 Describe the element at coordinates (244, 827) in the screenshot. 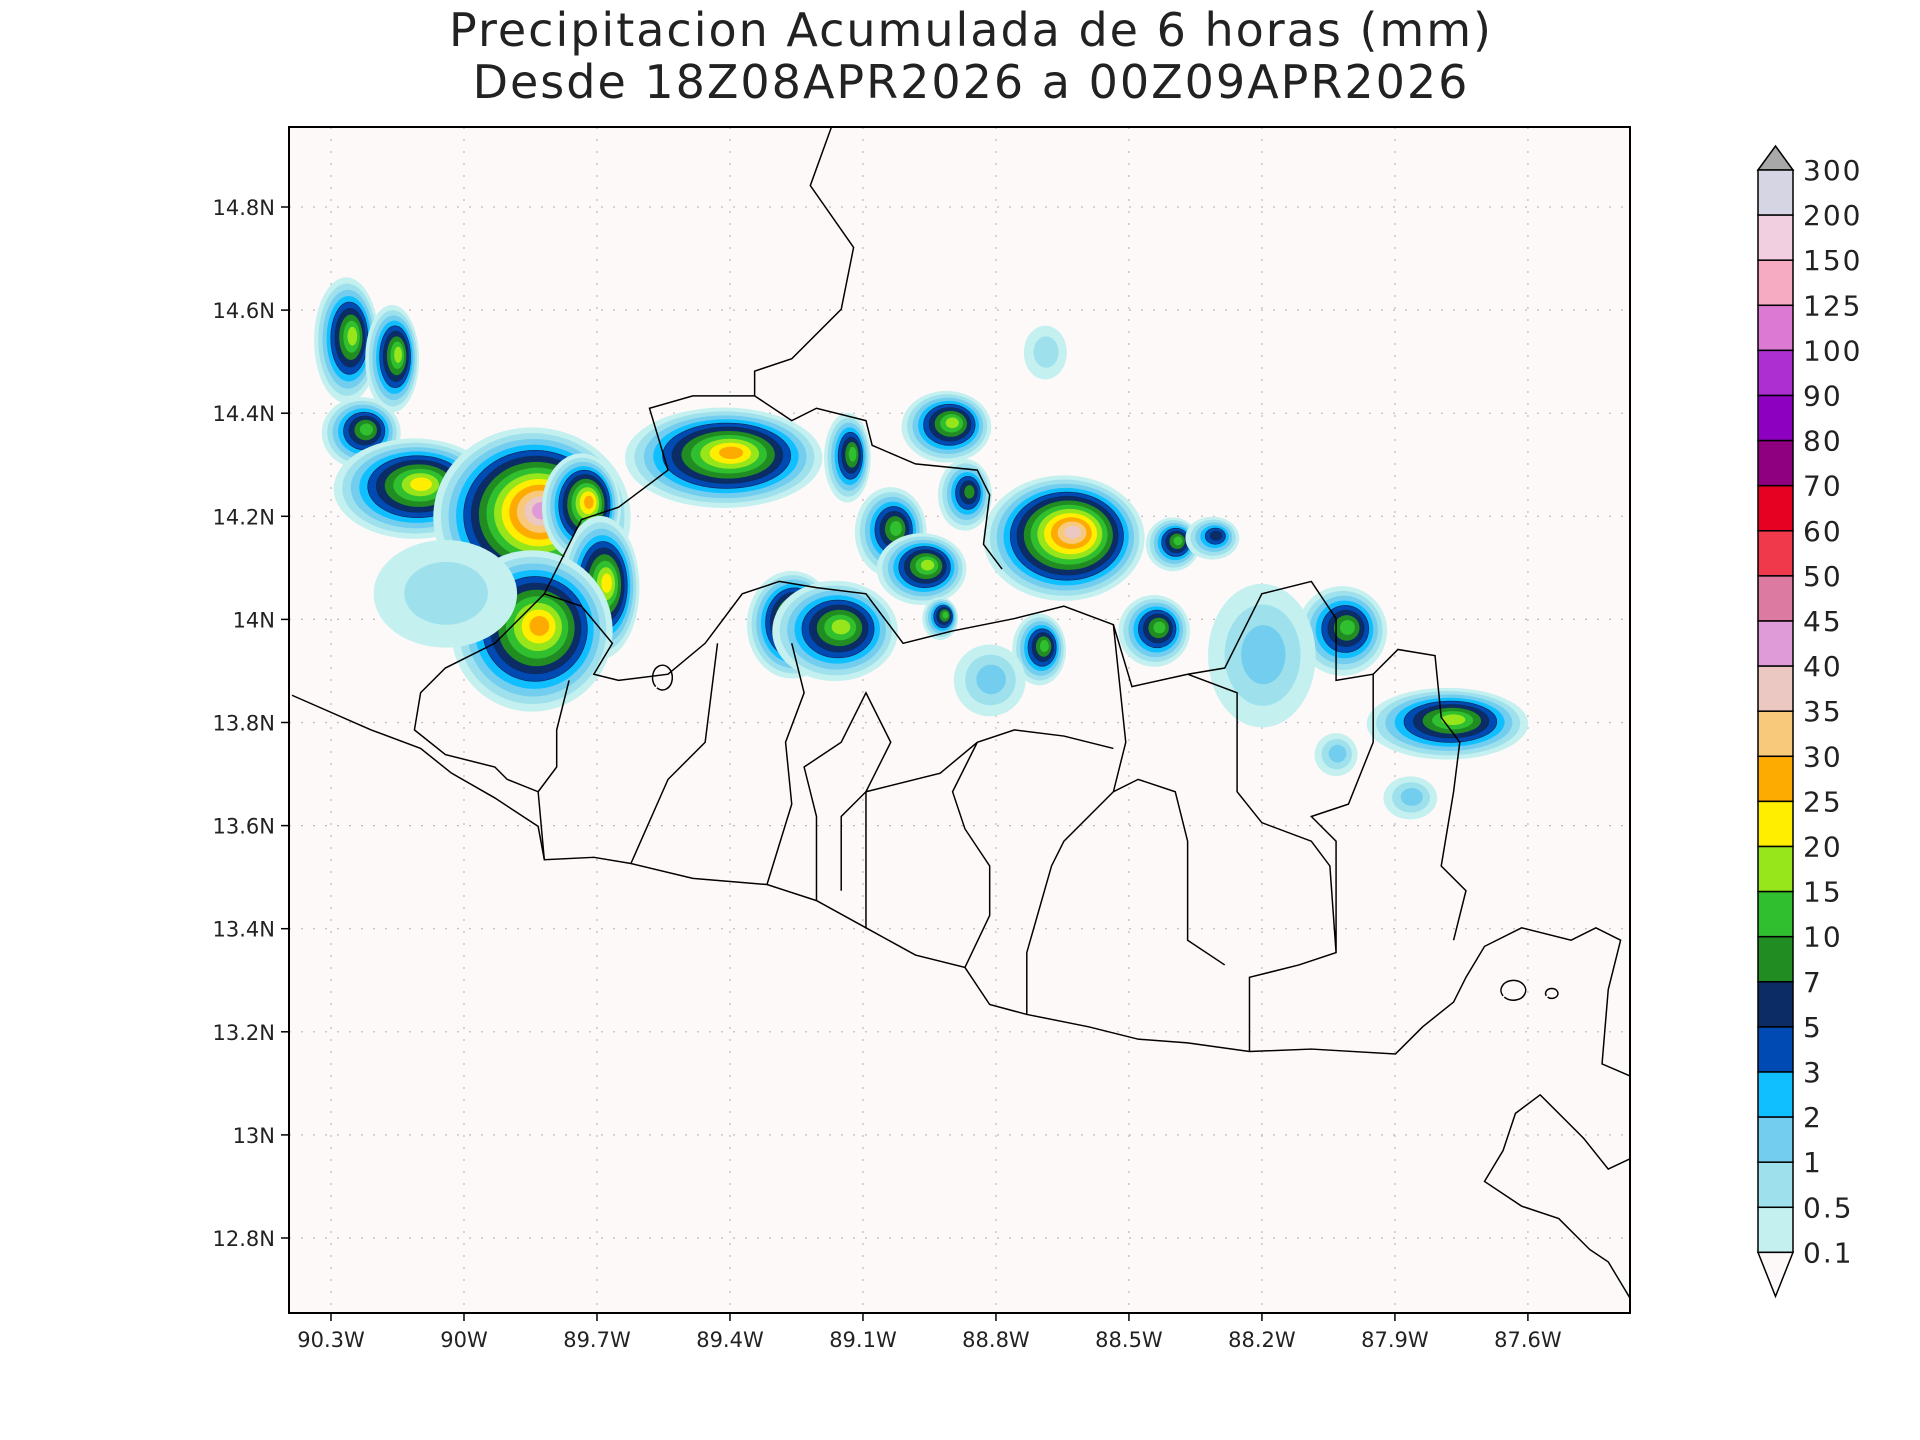

I see `lat-tick-label: 13.6N` at that location.